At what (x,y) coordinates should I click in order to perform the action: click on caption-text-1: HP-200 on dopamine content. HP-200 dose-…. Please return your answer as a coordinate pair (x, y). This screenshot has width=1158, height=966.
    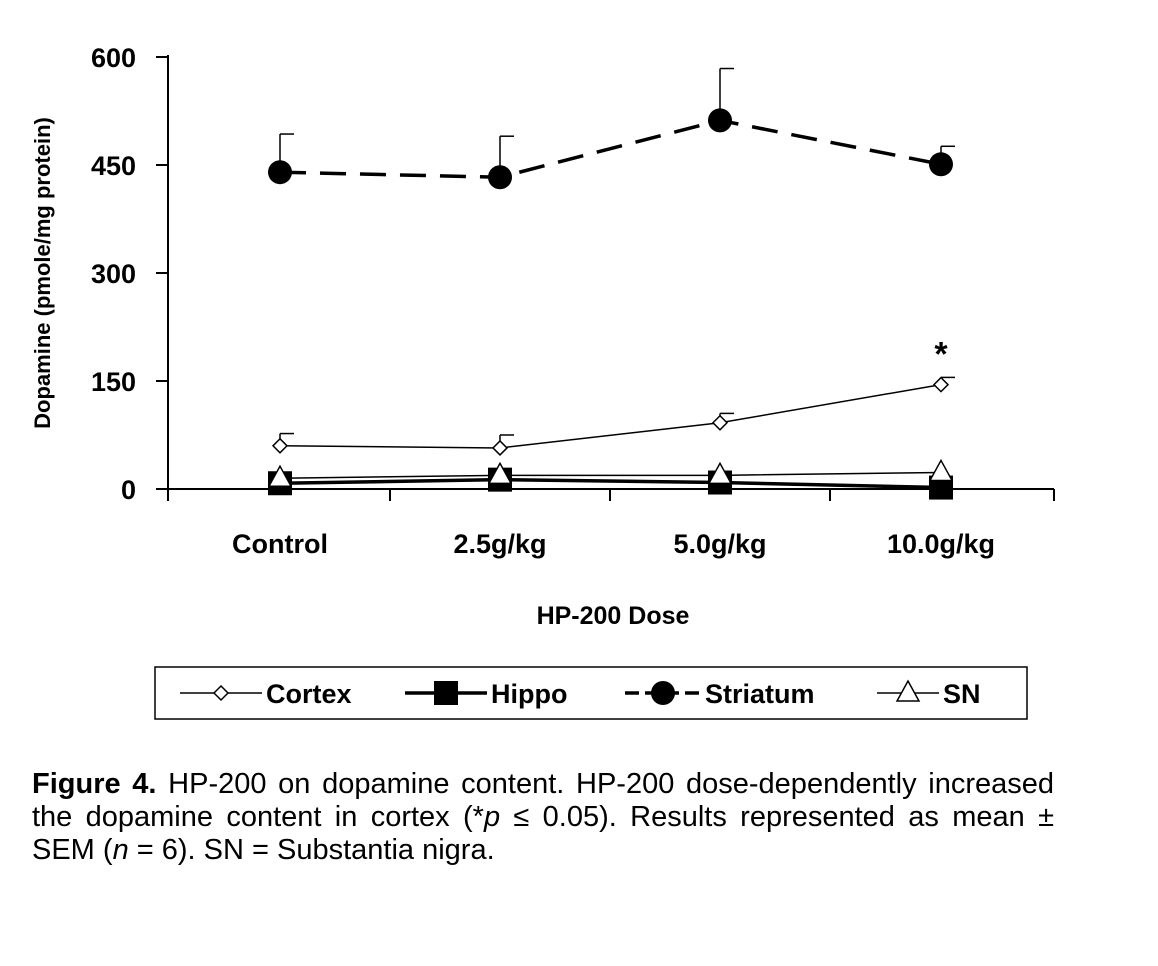
    Looking at the image, I should click on (543, 800).